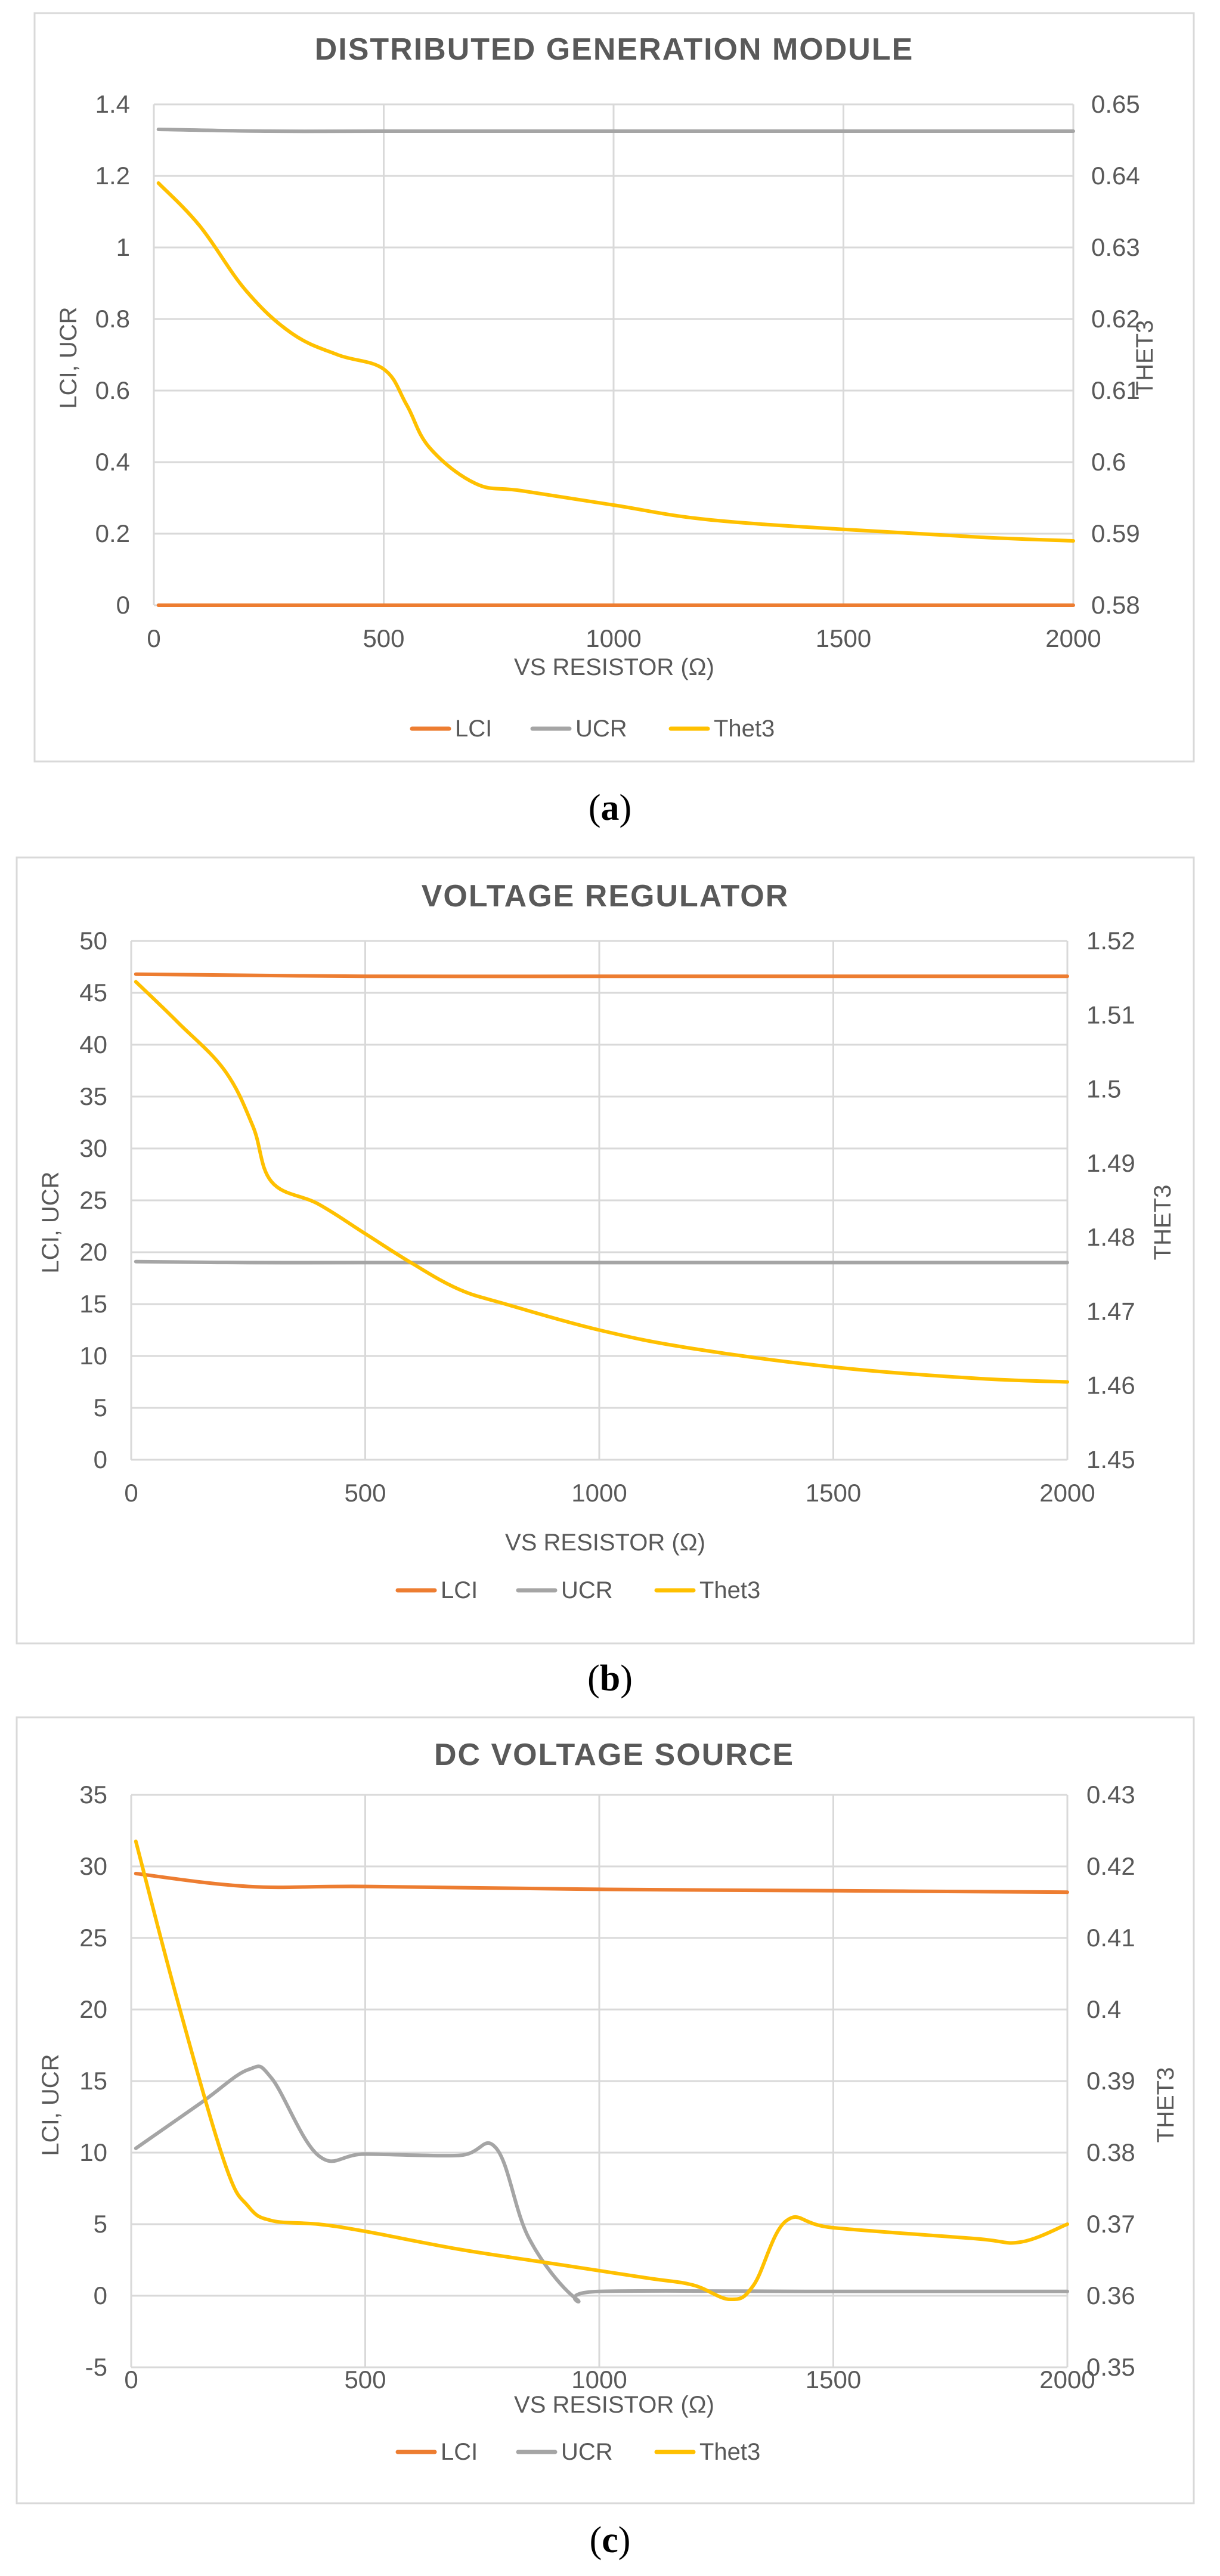 This screenshot has width=1220, height=2576. What do you see at coordinates (1115, 247) in the screenshot?
I see `y-tick-right: 0.63` at bounding box center [1115, 247].